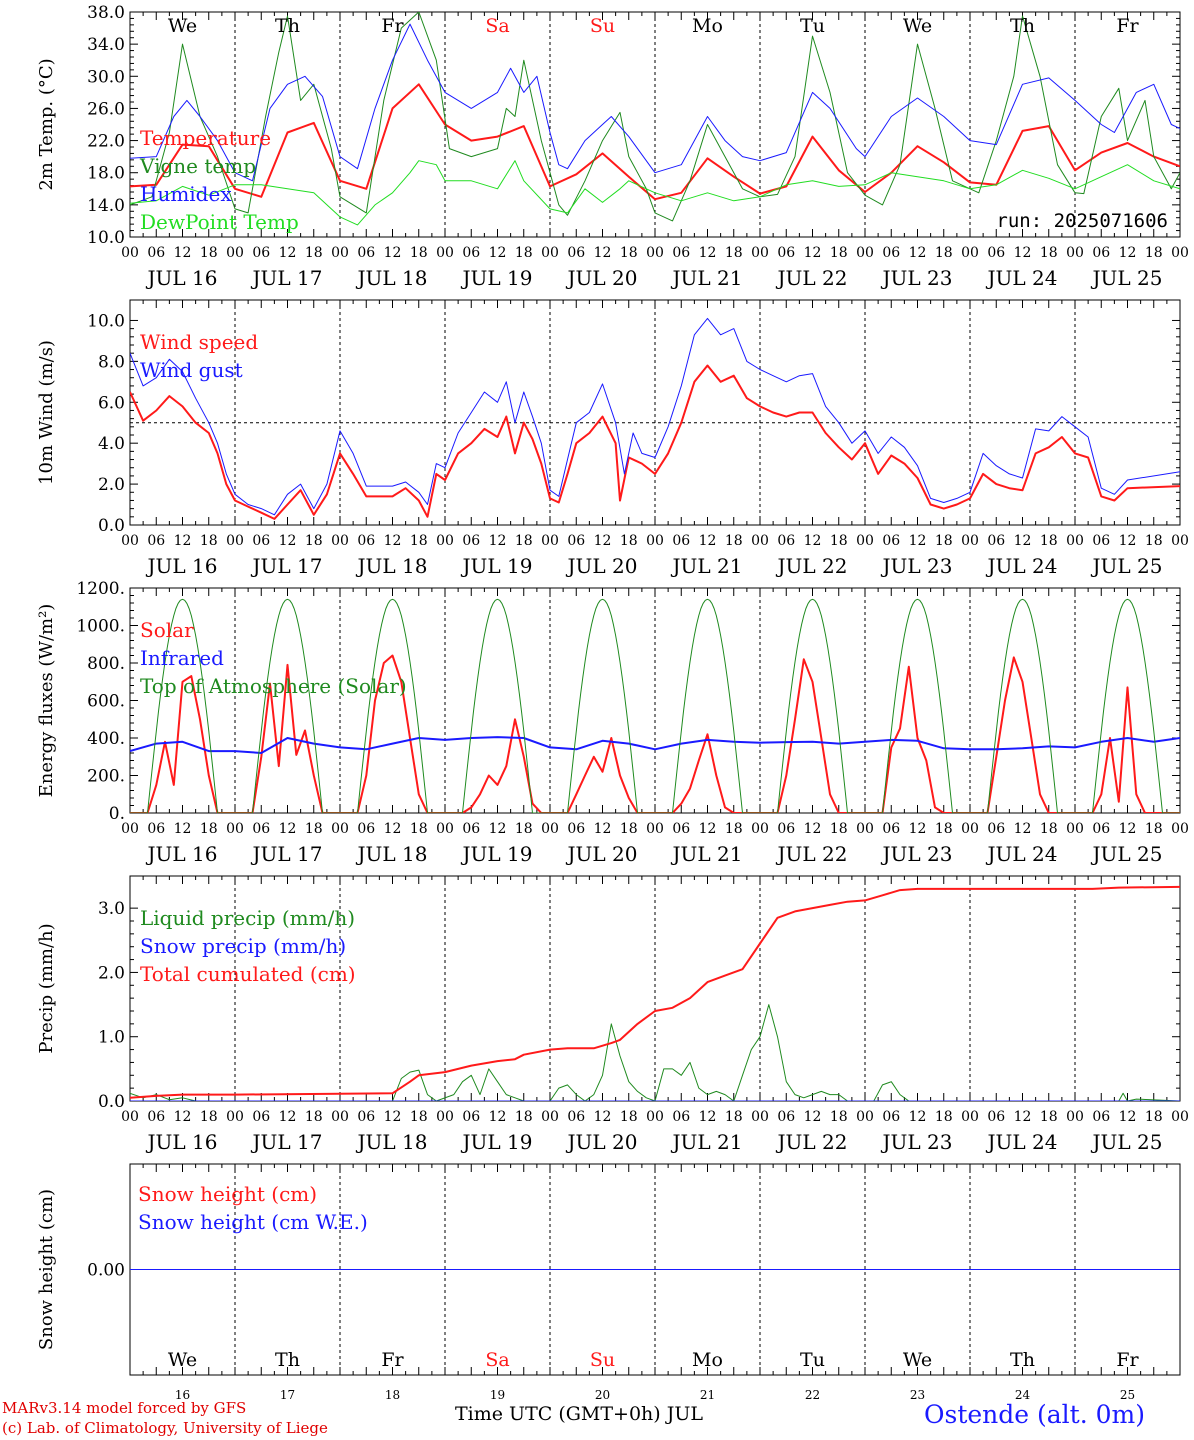 This screenshot has width=1194, height=1440. Describe the element at coordinates (106, 142) in the screenshot. I see `y-tick-label: 22.0` at that location.